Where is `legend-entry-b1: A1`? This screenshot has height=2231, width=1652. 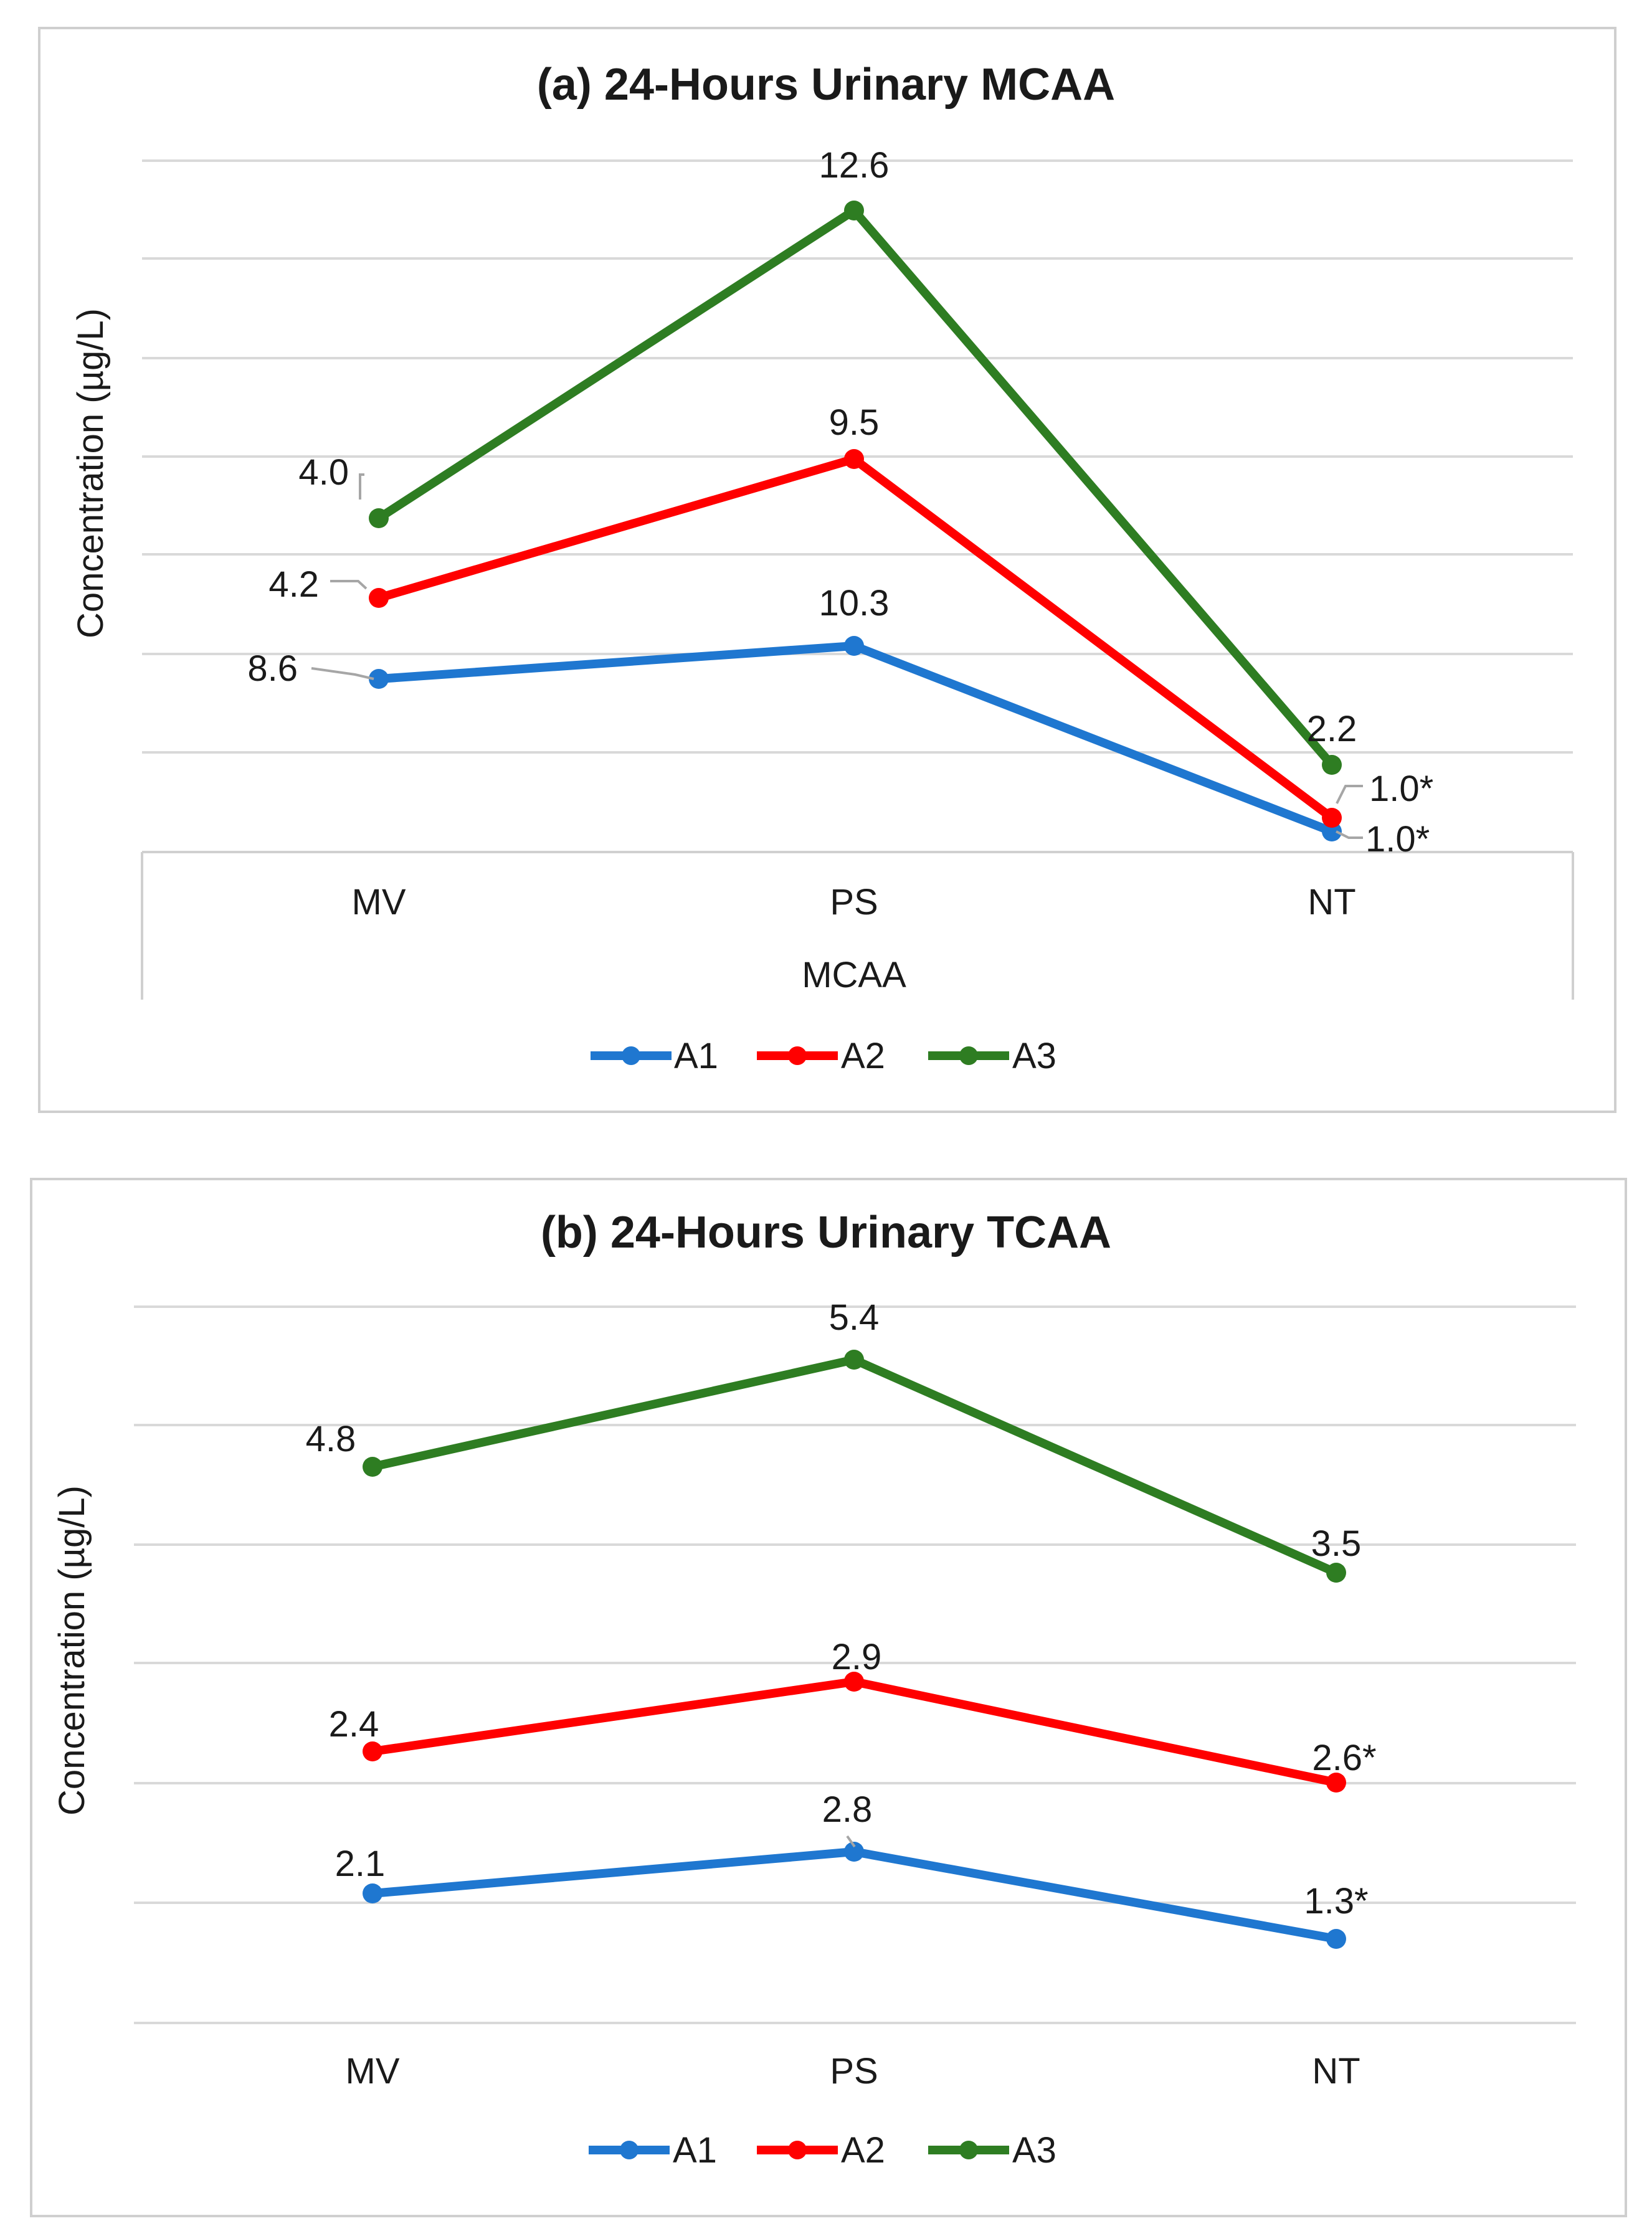 legend-entry-b1: A1 is located at coordinates (653, 2150).